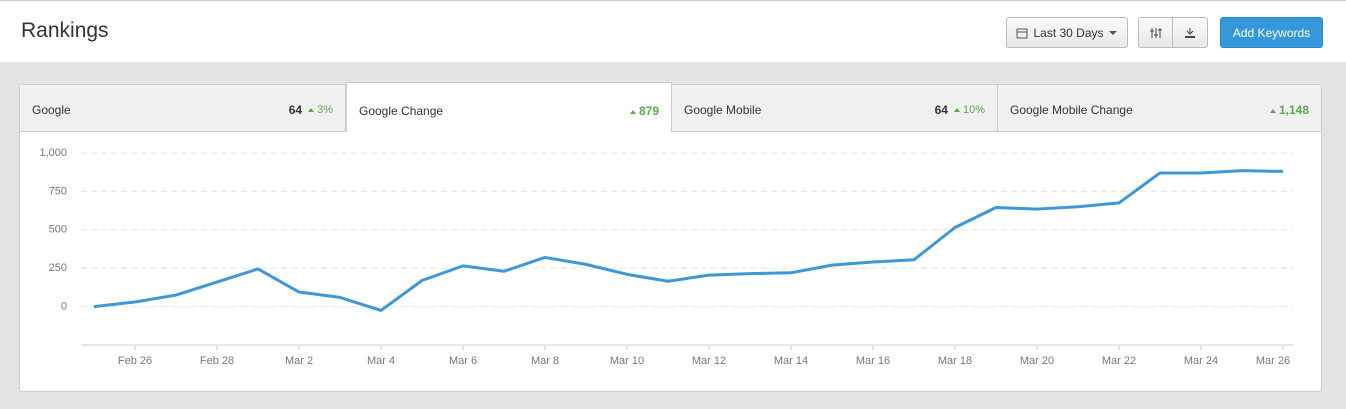  Describe the element at coordinates (65, 30) in the screenshot. I see `page-title: Rankings` at that location.